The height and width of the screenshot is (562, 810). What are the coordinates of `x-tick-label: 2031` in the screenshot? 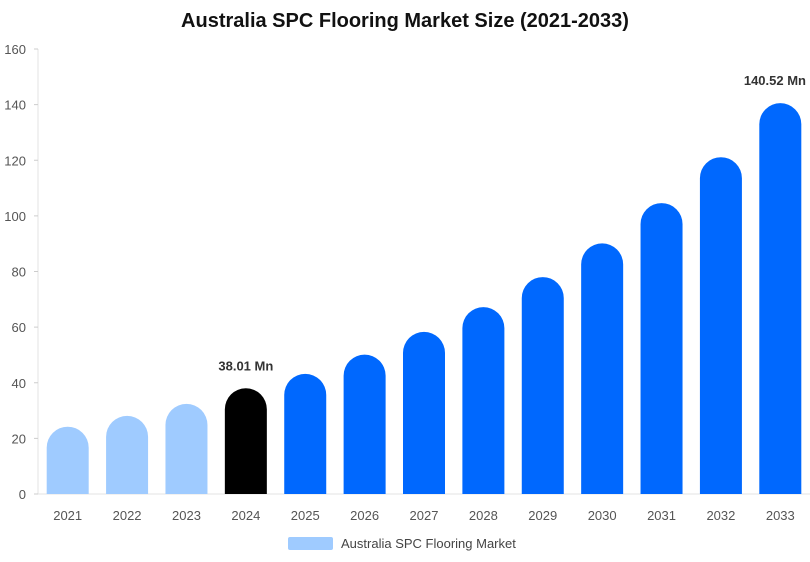 It's located at (661, 515).